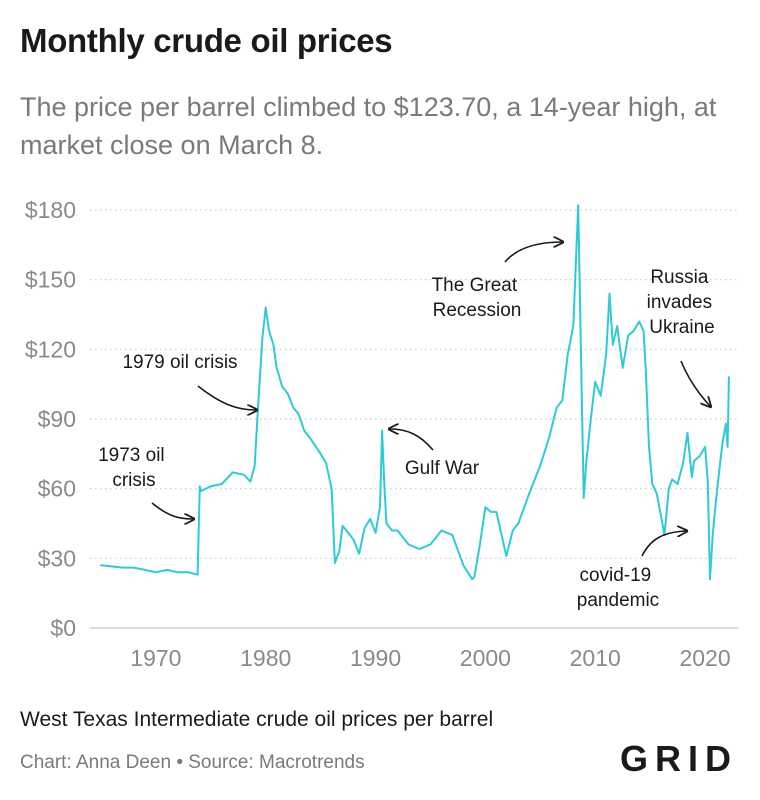 The height and width of the screenshot is (800, 760). I want to click on annotation-russia-ukraine: Russia invades Ukraine, so click(682, 302).